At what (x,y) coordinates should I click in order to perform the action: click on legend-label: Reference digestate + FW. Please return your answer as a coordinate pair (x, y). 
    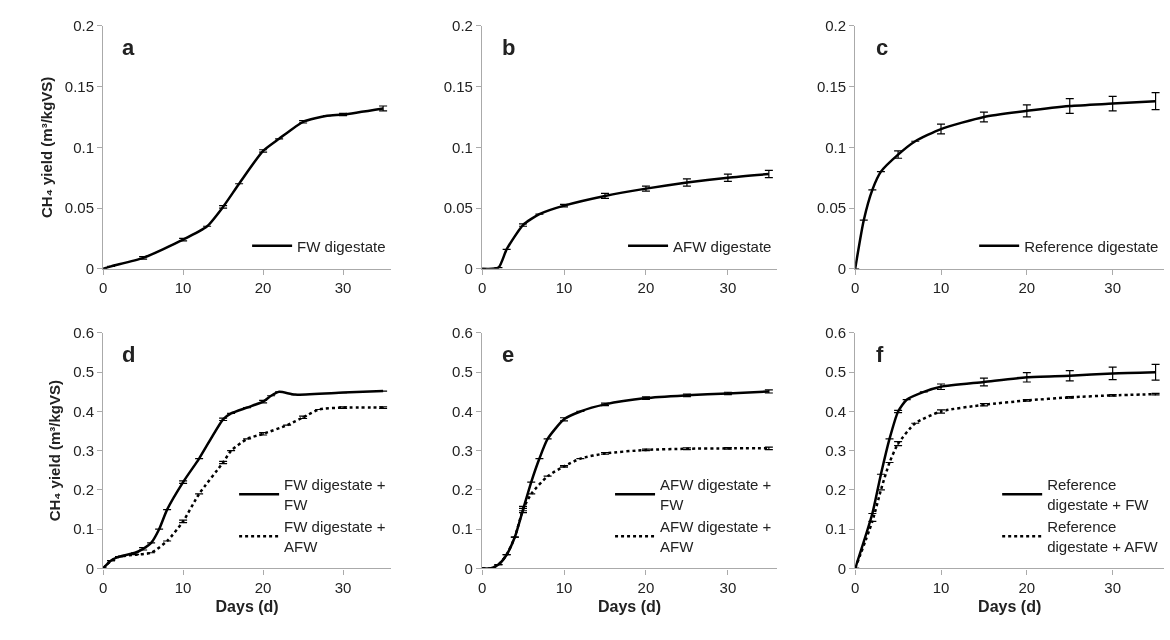
    Looking at the image, I should click on (1098, 494).